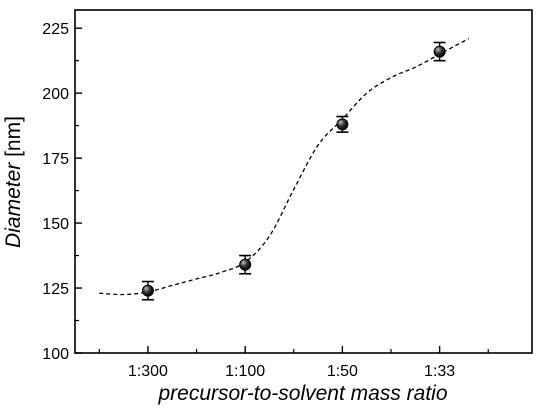  Describe the element at coordinates (55, 159) in the screenshot. I see `y-tick-label: 175` at that location.